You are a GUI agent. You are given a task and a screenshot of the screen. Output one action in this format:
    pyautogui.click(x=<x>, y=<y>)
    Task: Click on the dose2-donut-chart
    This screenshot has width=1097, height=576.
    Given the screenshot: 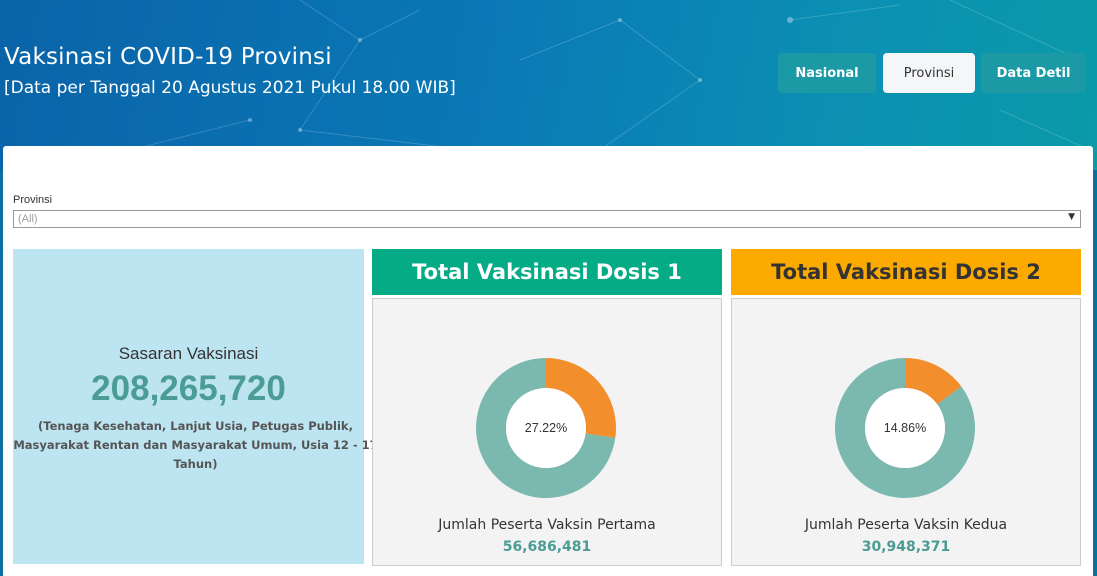 What is the action you would take?
    pyautogui.click(x=905, y=428)
    